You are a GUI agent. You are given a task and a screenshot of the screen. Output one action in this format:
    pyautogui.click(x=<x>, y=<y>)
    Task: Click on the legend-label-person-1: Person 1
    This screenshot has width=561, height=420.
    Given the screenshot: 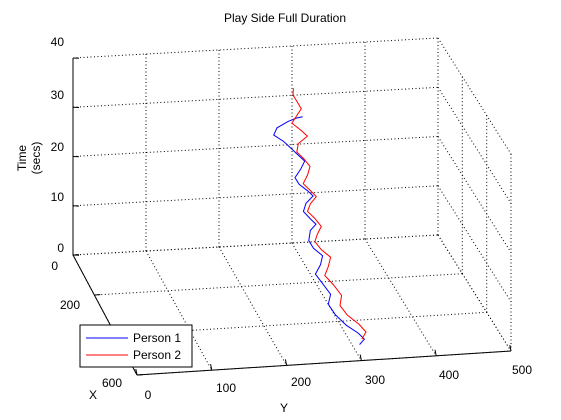 What is the action you would take?
    pyautogui.click(x=157, y=338)
    